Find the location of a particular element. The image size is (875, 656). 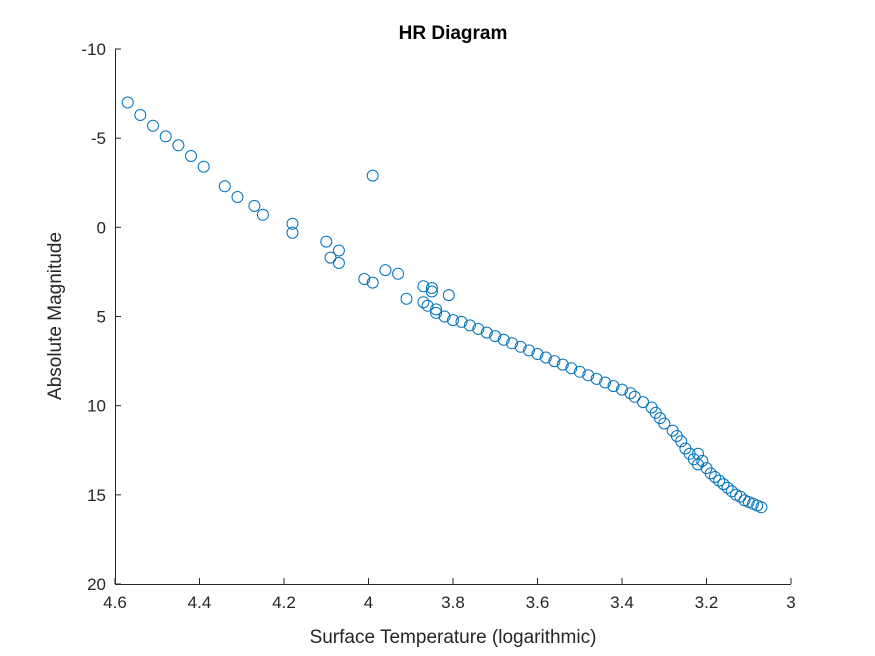

y-tick-label: 10 is located at coordinates (96, 406).